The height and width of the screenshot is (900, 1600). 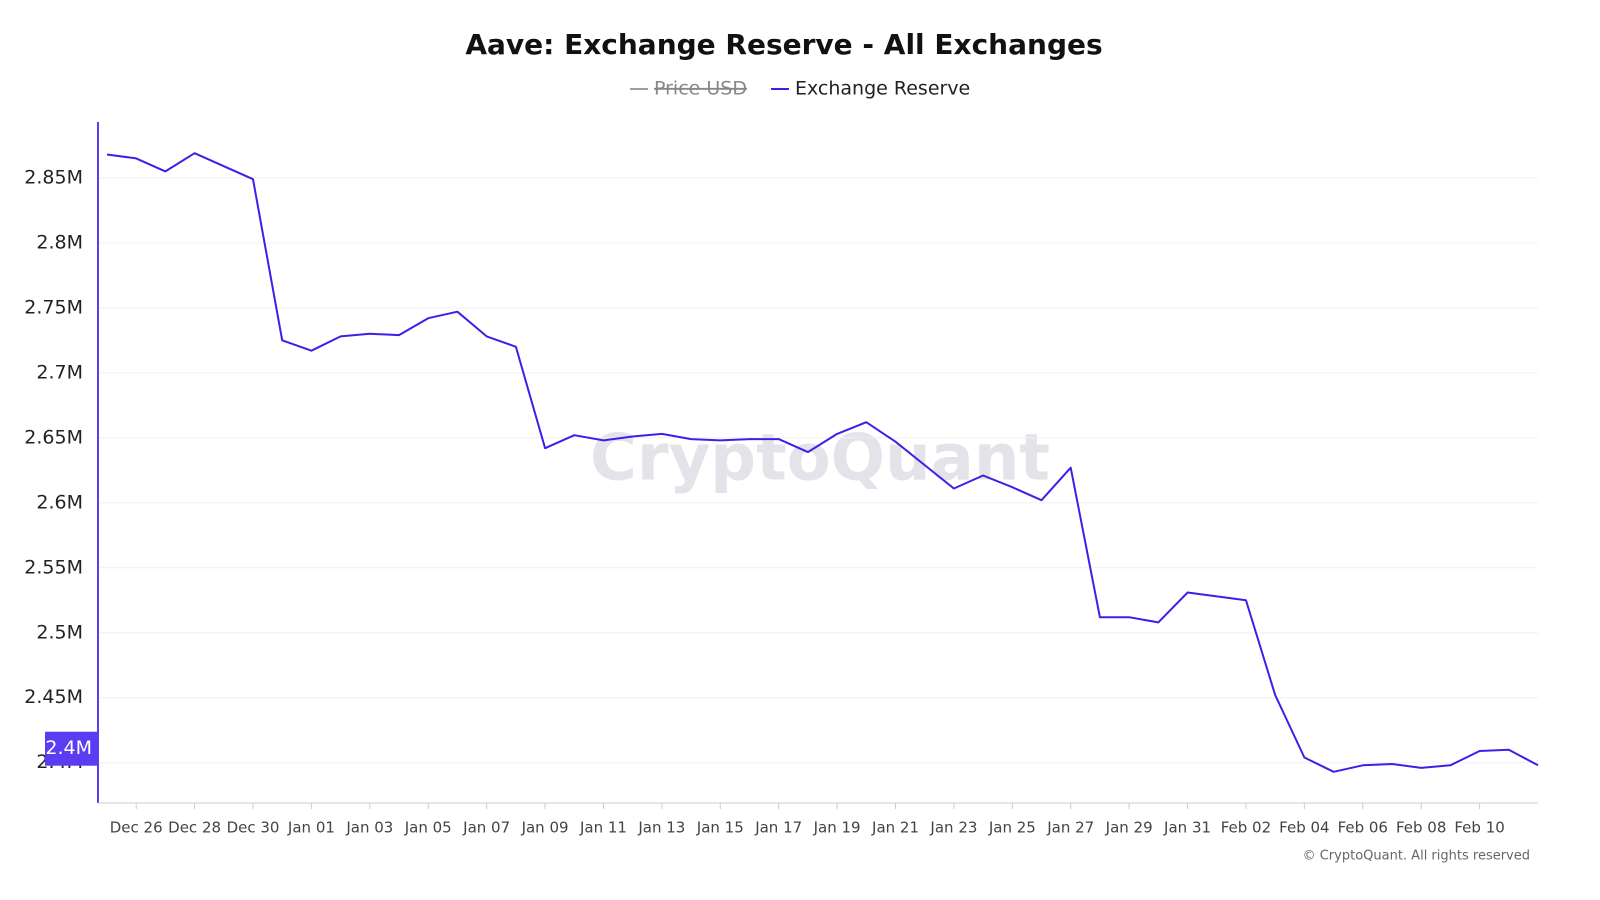 What do you see at coordinates (1416, 856) in the screenshot?
I see `credit: © CryptoQuant. All rights reserved` at bounding box center [1416, 856].